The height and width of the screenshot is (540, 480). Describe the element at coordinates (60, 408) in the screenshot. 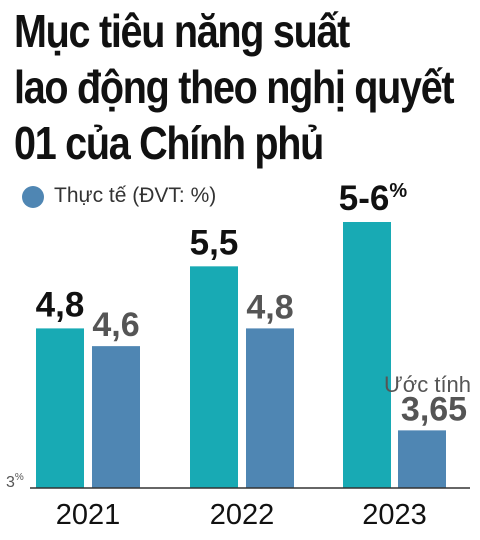

I see `target-bar-2021` at that location.